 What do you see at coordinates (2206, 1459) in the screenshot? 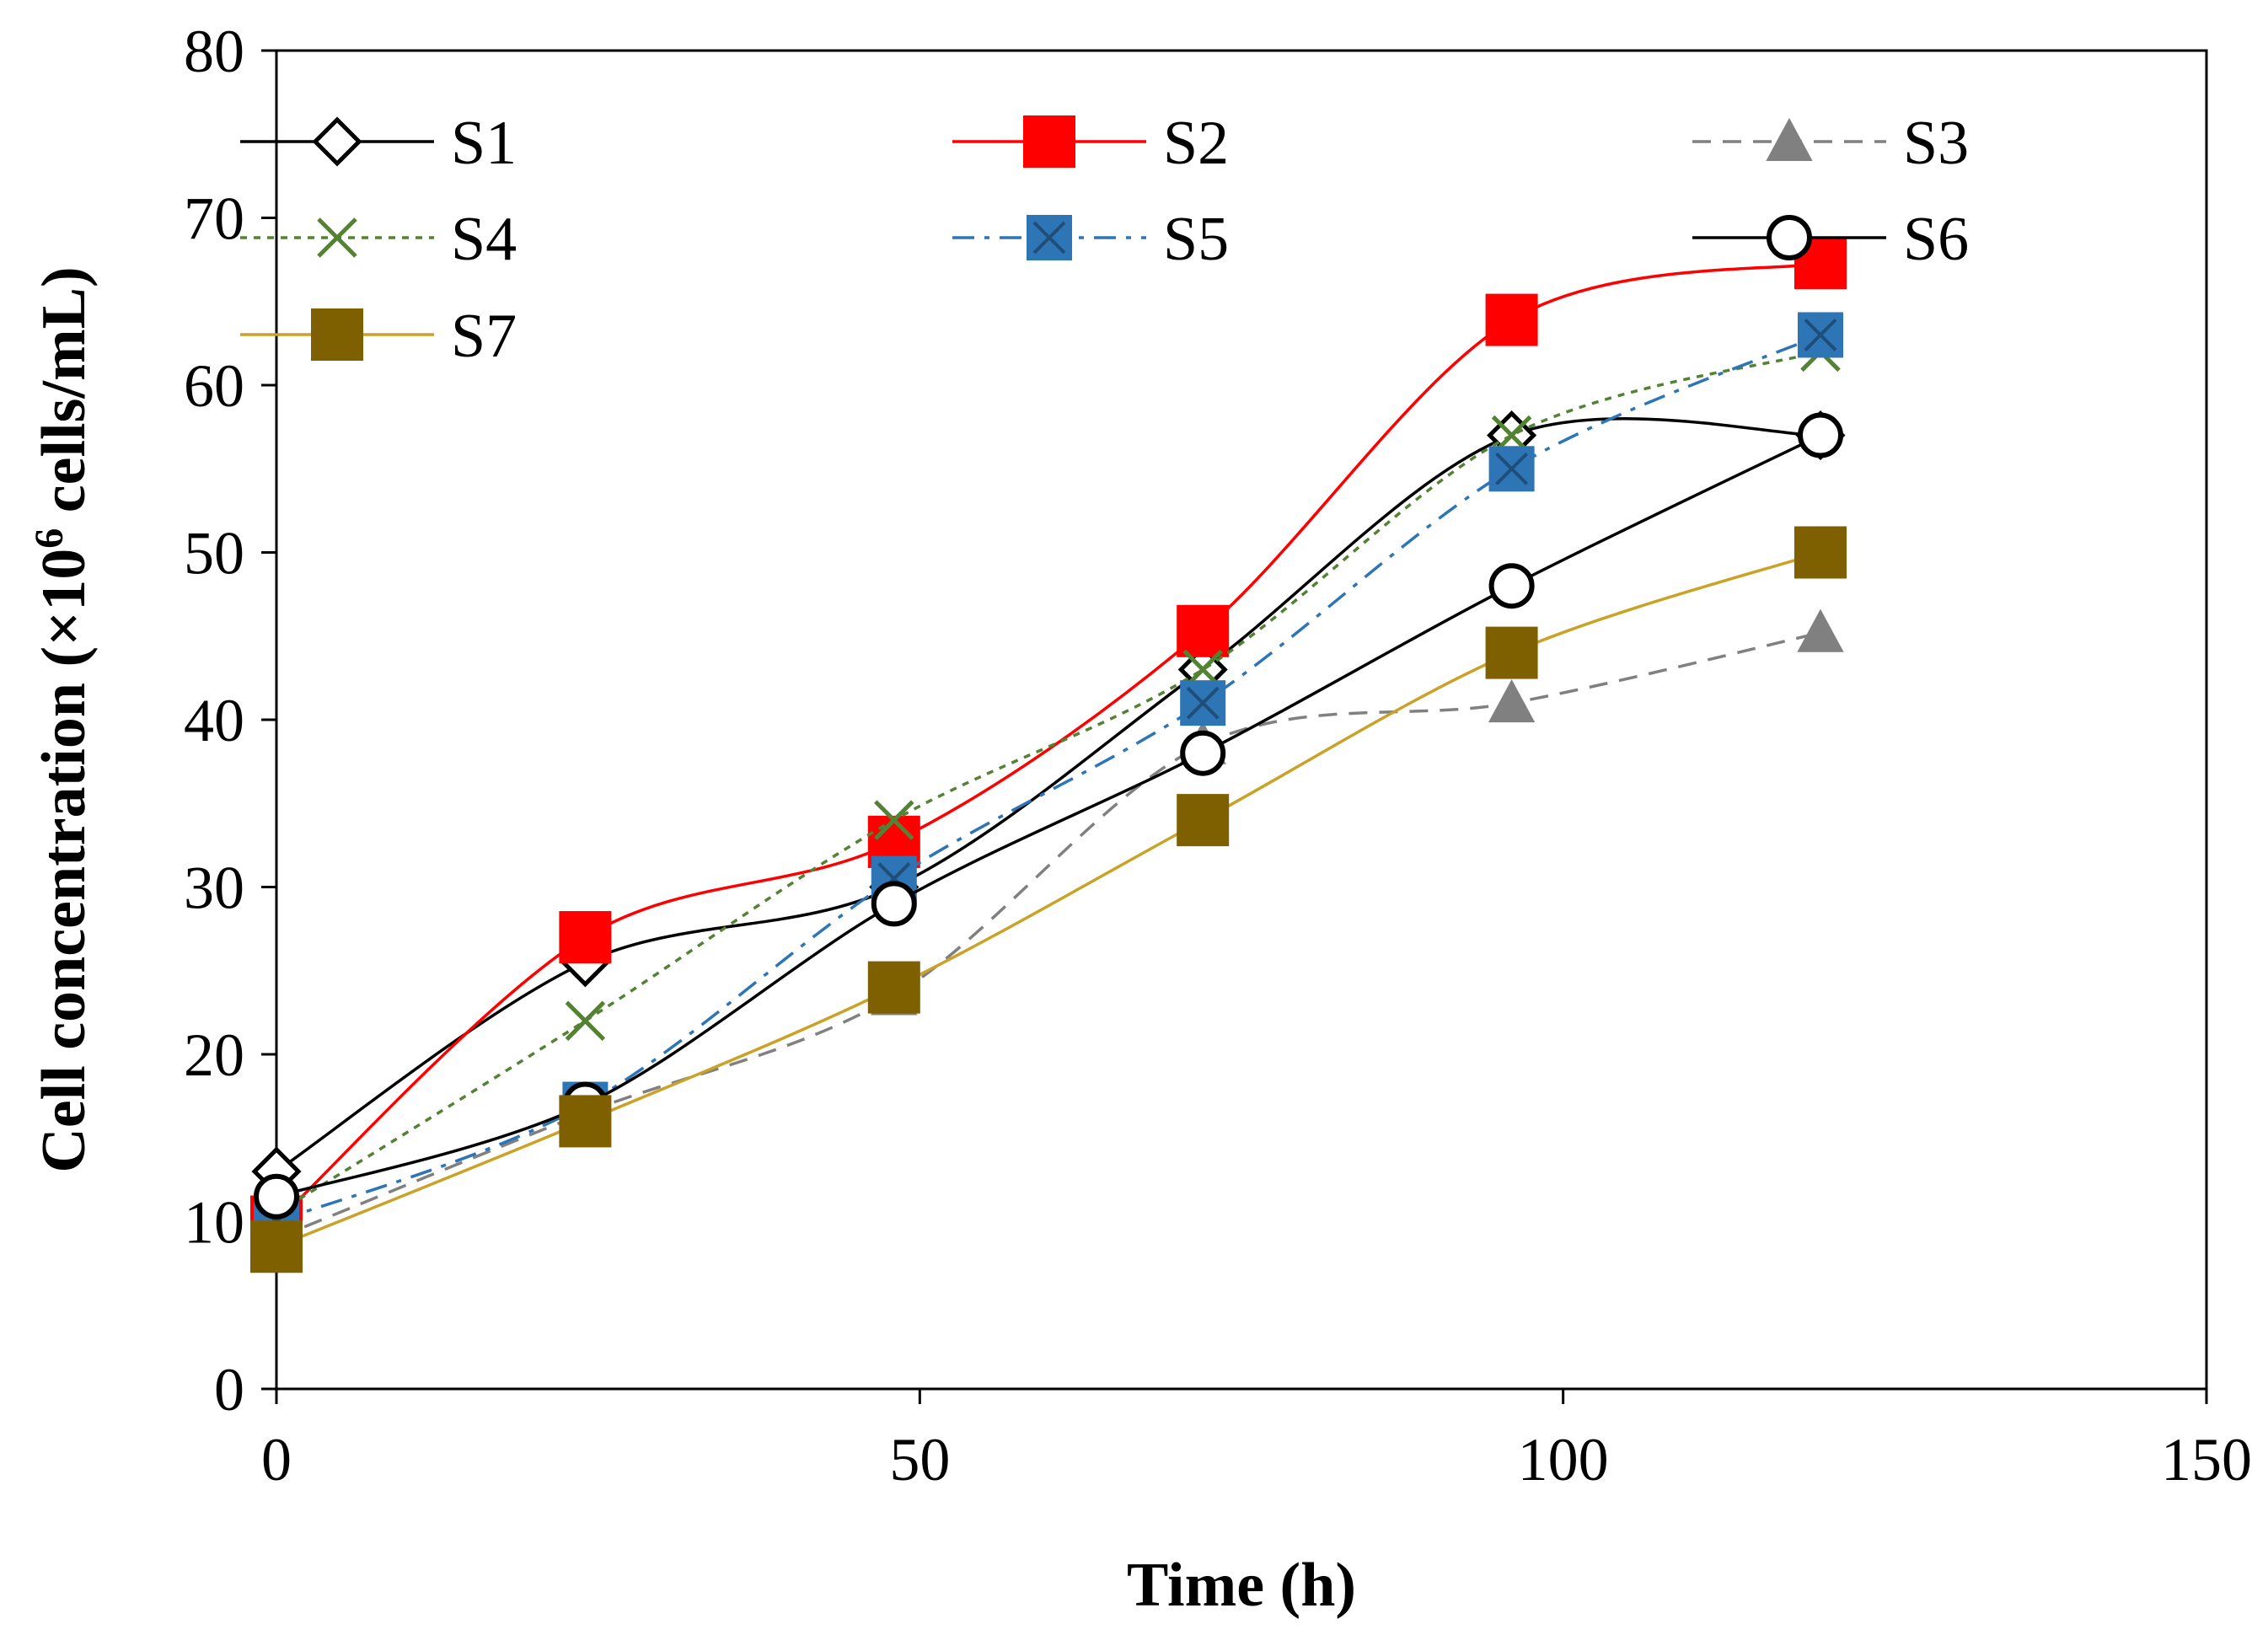
I see `x-tick-label: 150` at bounding box center [2206, 1459].